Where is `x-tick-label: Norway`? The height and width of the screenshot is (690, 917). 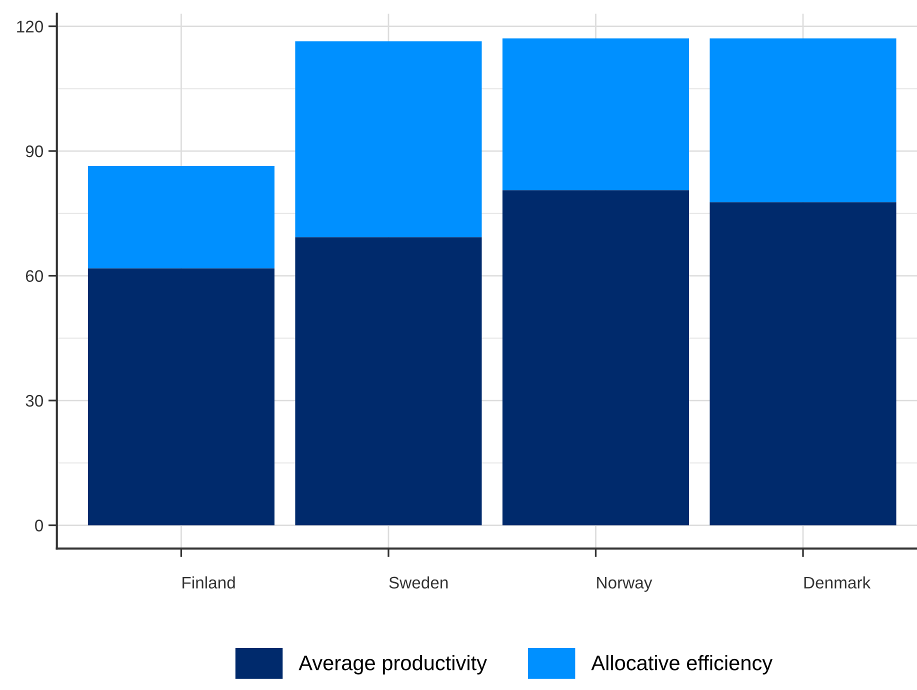
x-tick-label: Norway is located at coordinates (624, 584).